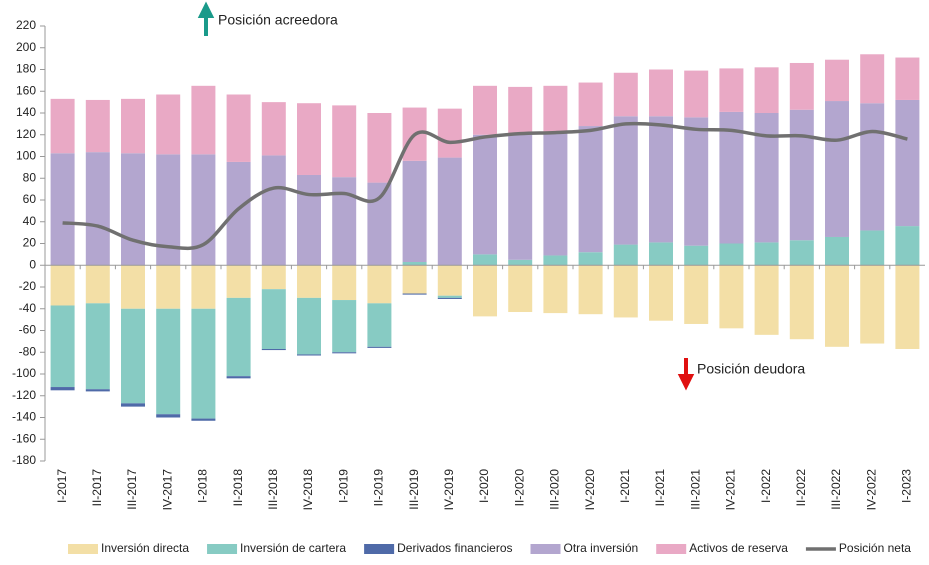 This screenshot has width=929, height=565. Describe the element at coordinates (625, 486) in the screenshot. I see `x-tick-label: I-2021` at that location.